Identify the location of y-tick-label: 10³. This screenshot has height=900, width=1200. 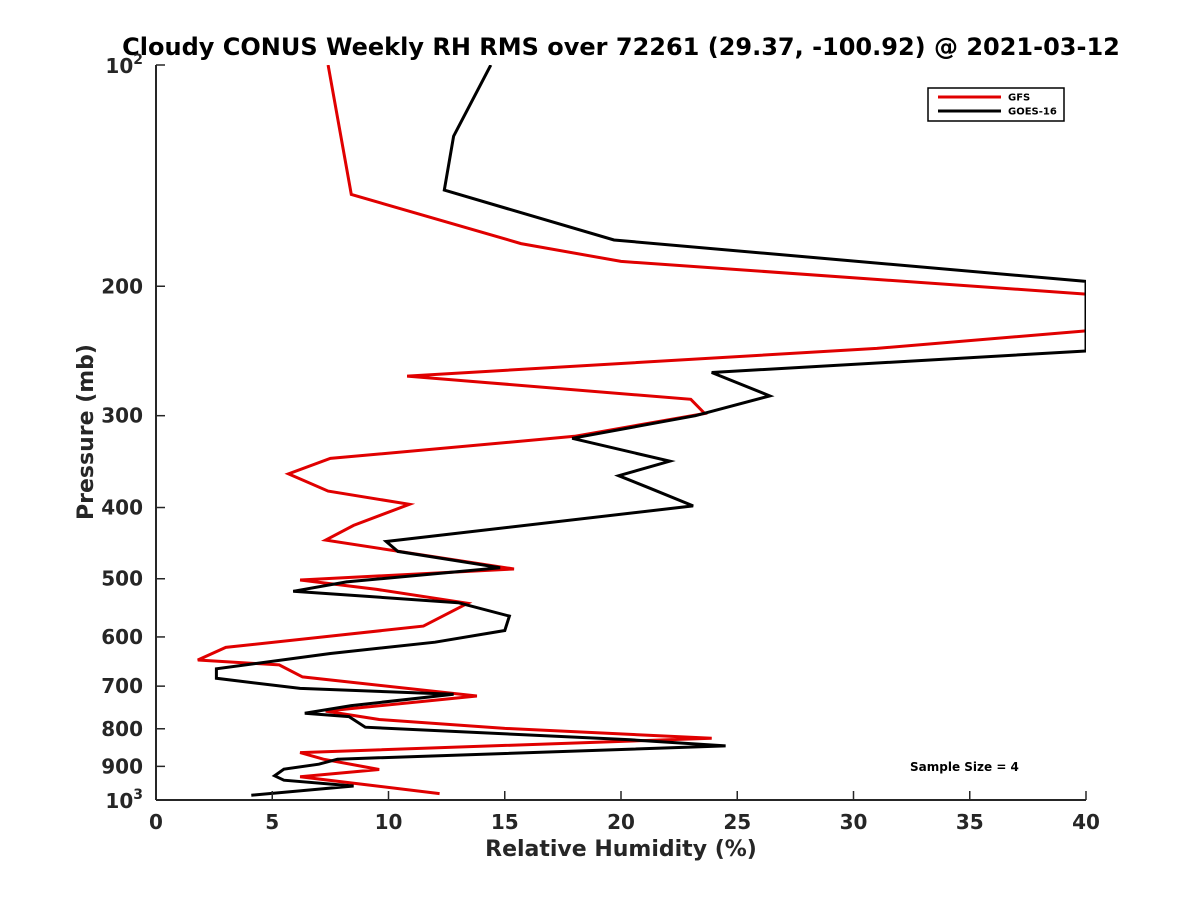
(124, 800).